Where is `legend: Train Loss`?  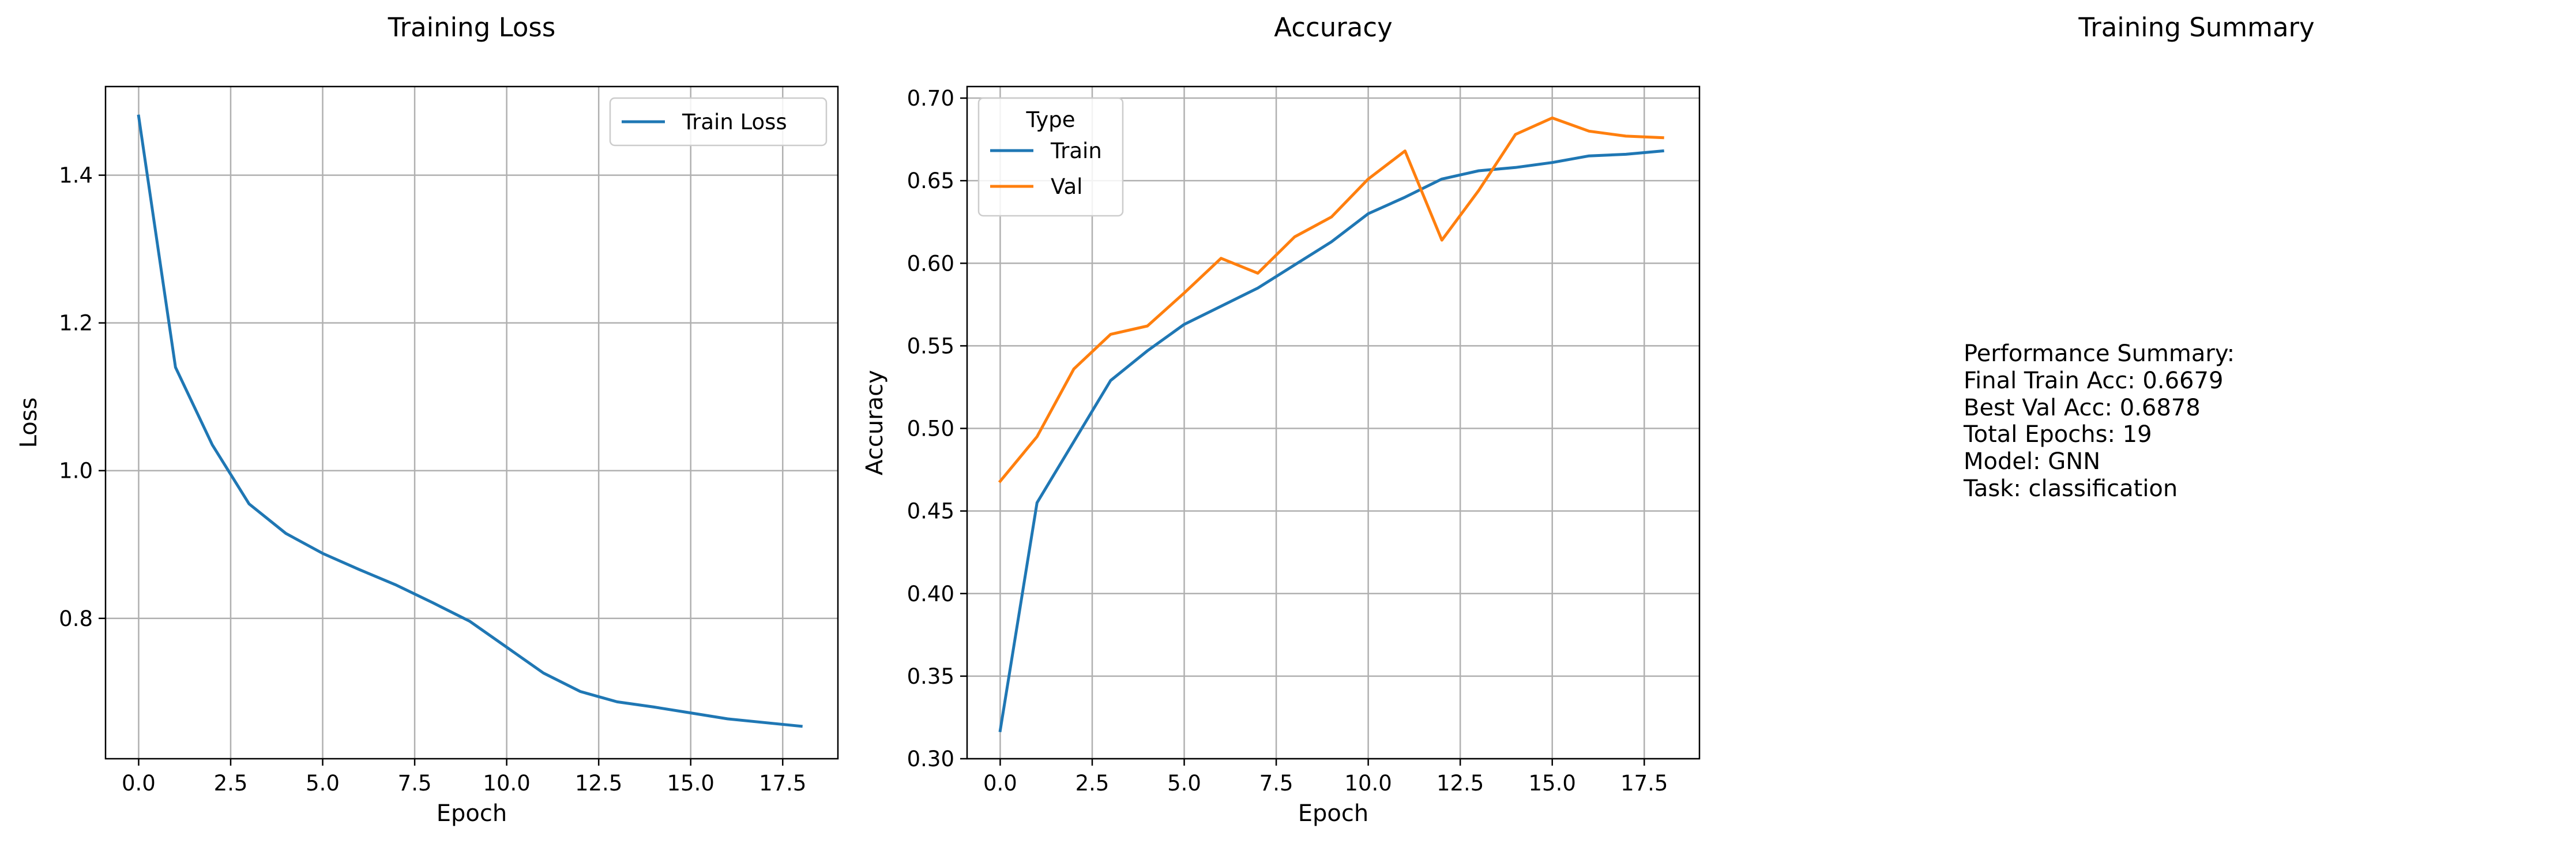
legend: Train Loss is located at coordinates (718, 122).